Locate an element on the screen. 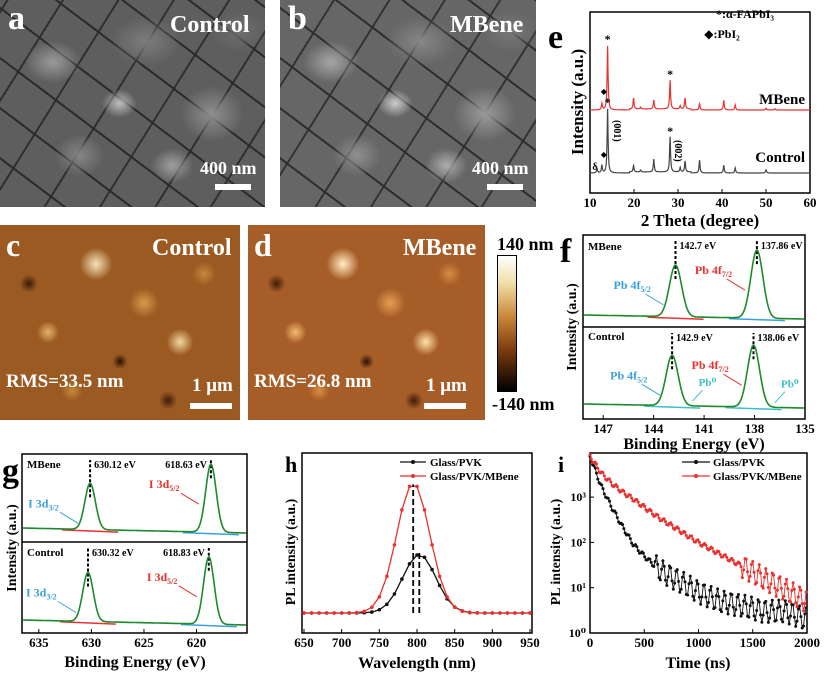 This screenshot has height=673, width=824. x-tick-label: 60 is located at coordinates (810, 202).